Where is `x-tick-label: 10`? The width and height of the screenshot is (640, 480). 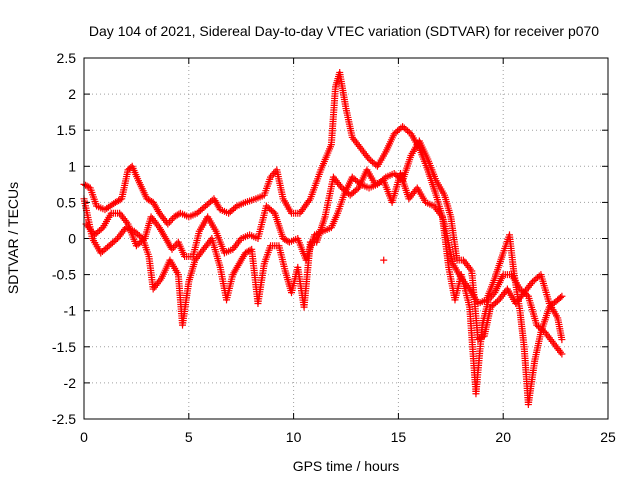
x-tick-label: 10 is located at coordinates (294, 437).